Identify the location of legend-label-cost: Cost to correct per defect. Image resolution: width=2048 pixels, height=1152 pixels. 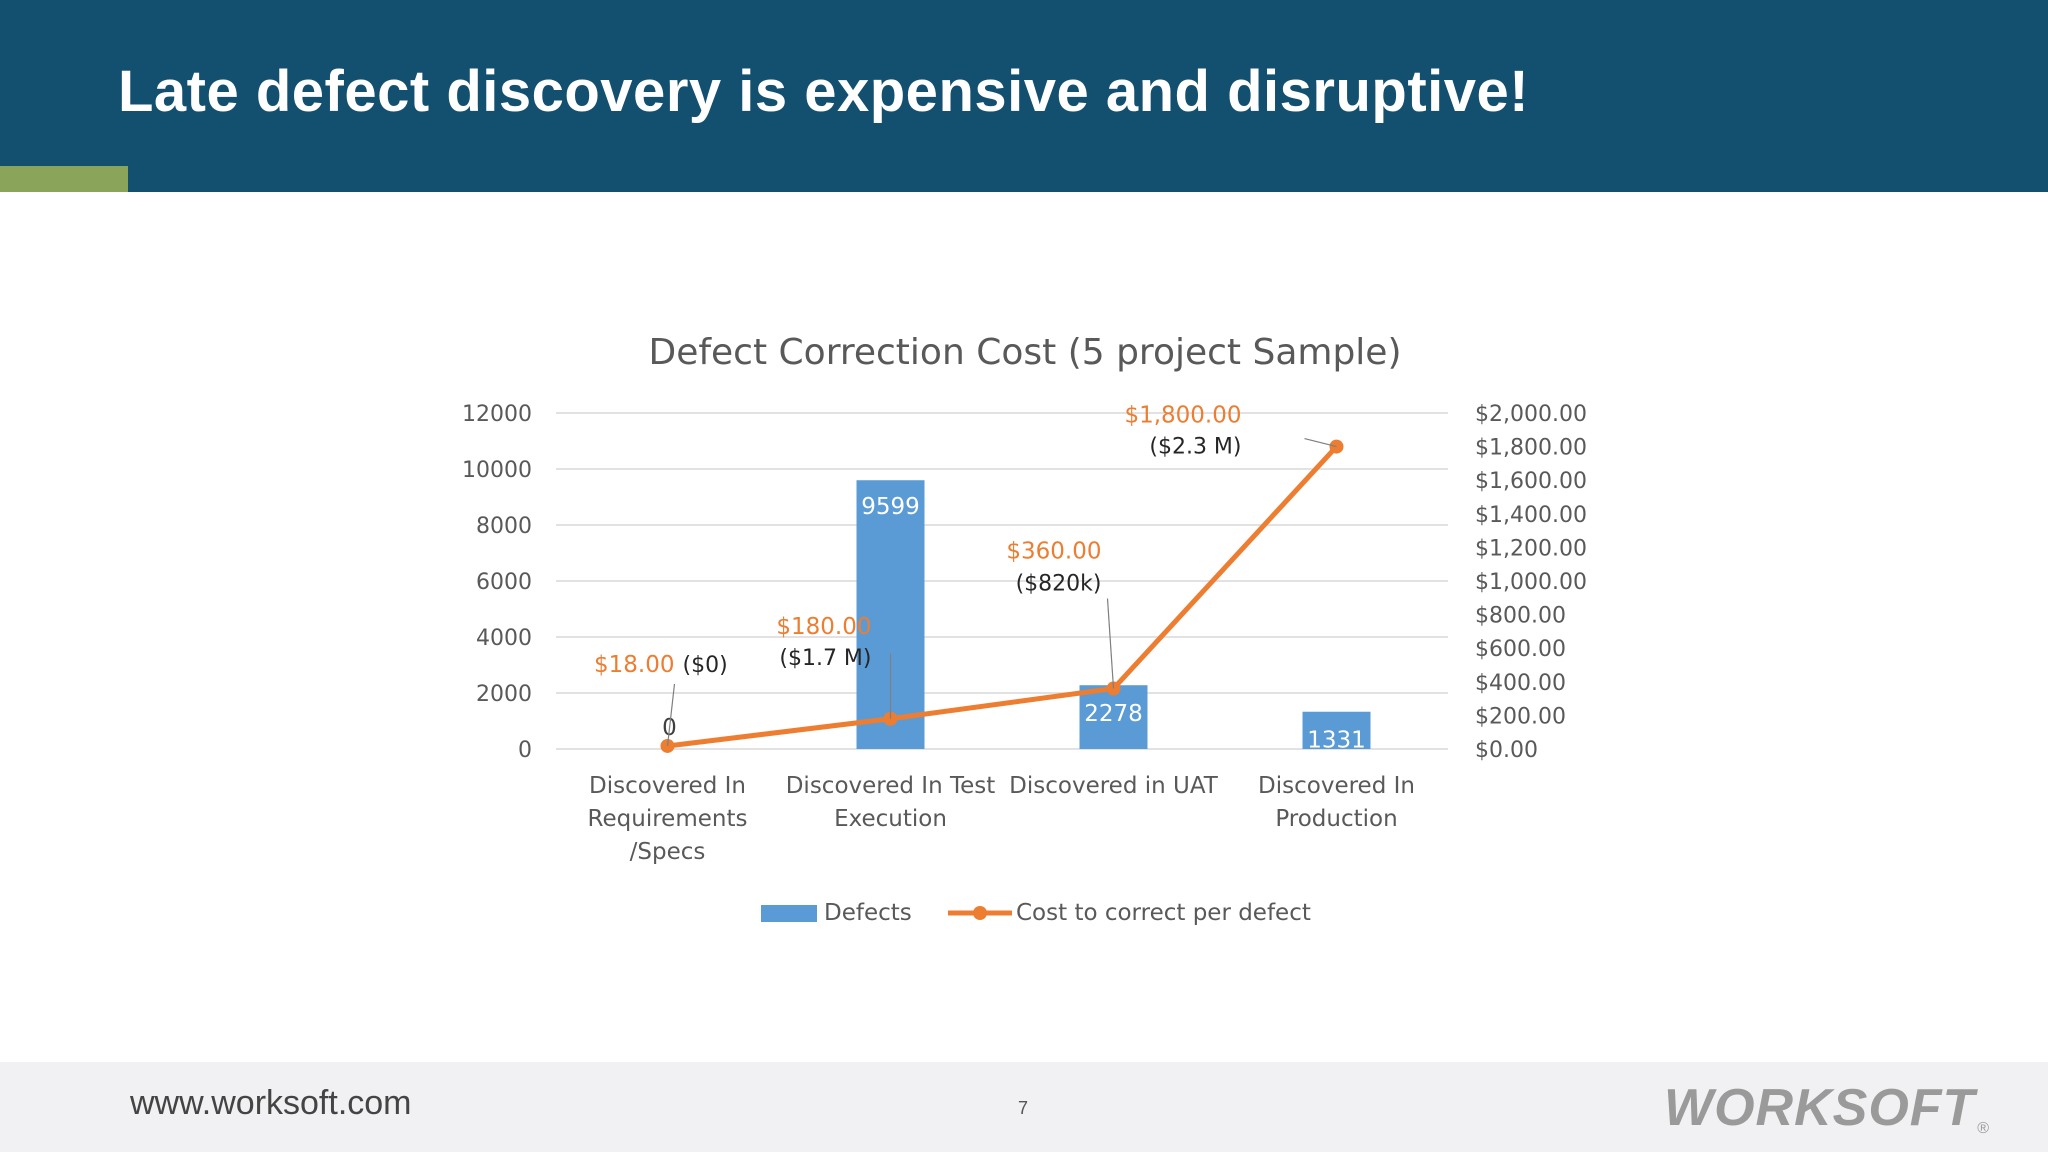
(1163, 913).